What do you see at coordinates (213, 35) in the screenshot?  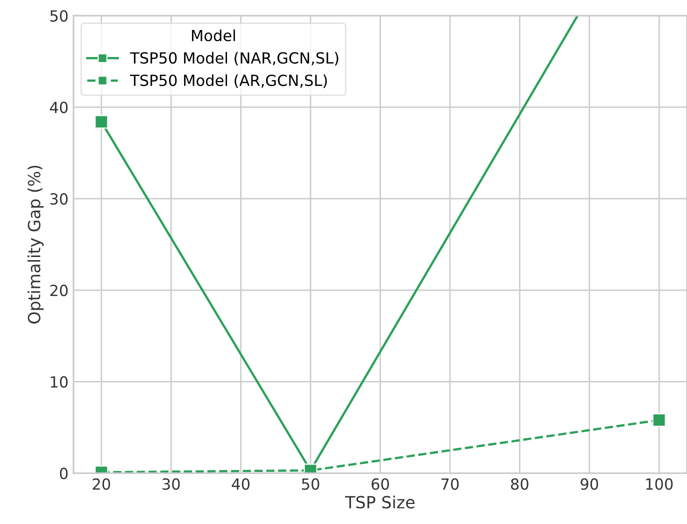 I see `legend-title: Model` at bounding box center [213, 35].